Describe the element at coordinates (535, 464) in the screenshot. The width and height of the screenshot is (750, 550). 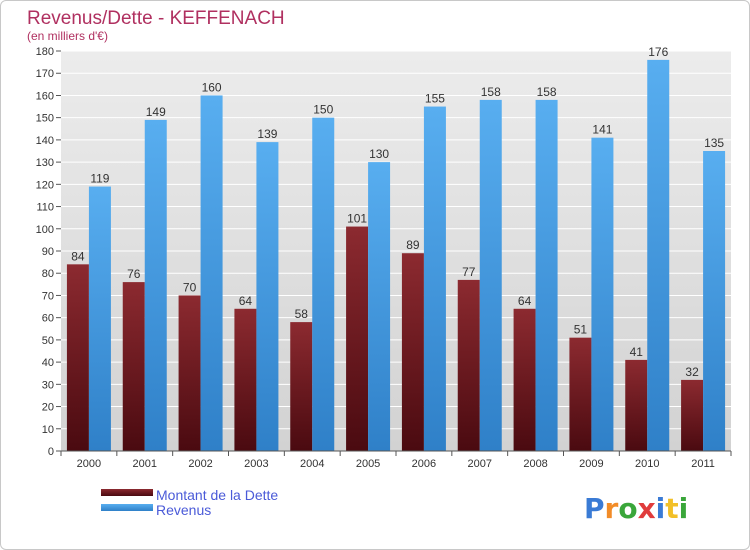
I see `x-tick-label: 2008` at that location.